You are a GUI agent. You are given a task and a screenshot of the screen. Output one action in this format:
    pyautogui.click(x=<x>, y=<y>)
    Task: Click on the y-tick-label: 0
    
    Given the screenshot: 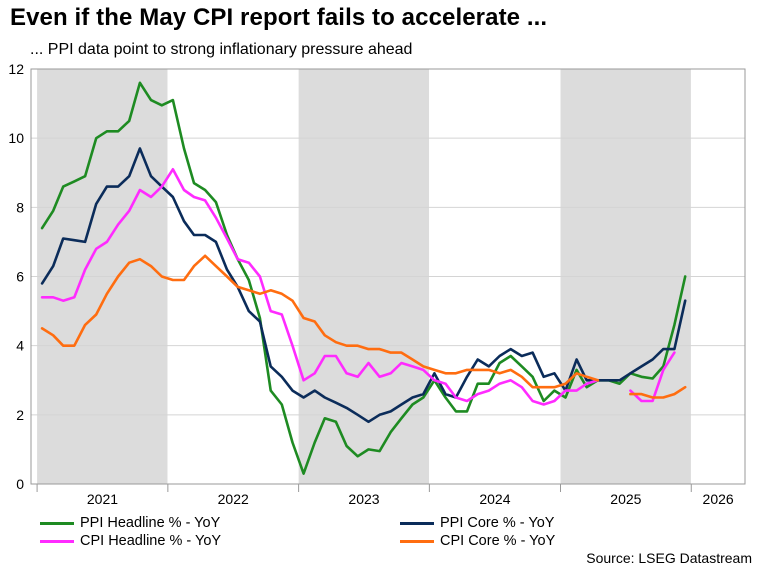 What is the action you would take?
    pyautogui.click(x=20, y=484)
    